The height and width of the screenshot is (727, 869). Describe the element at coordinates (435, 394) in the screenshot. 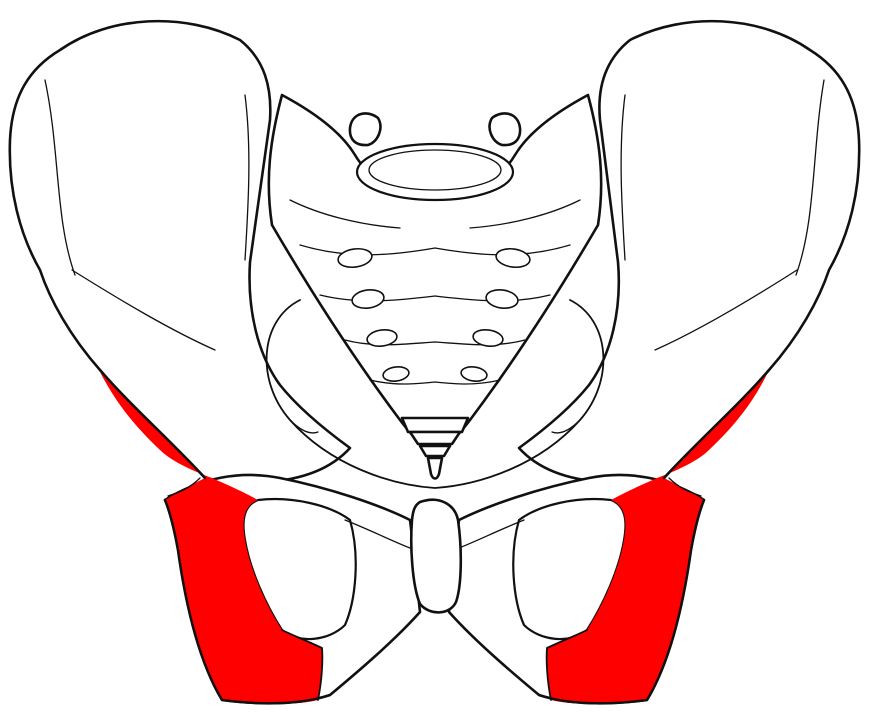

I see `pelvic-inlet` at that location.